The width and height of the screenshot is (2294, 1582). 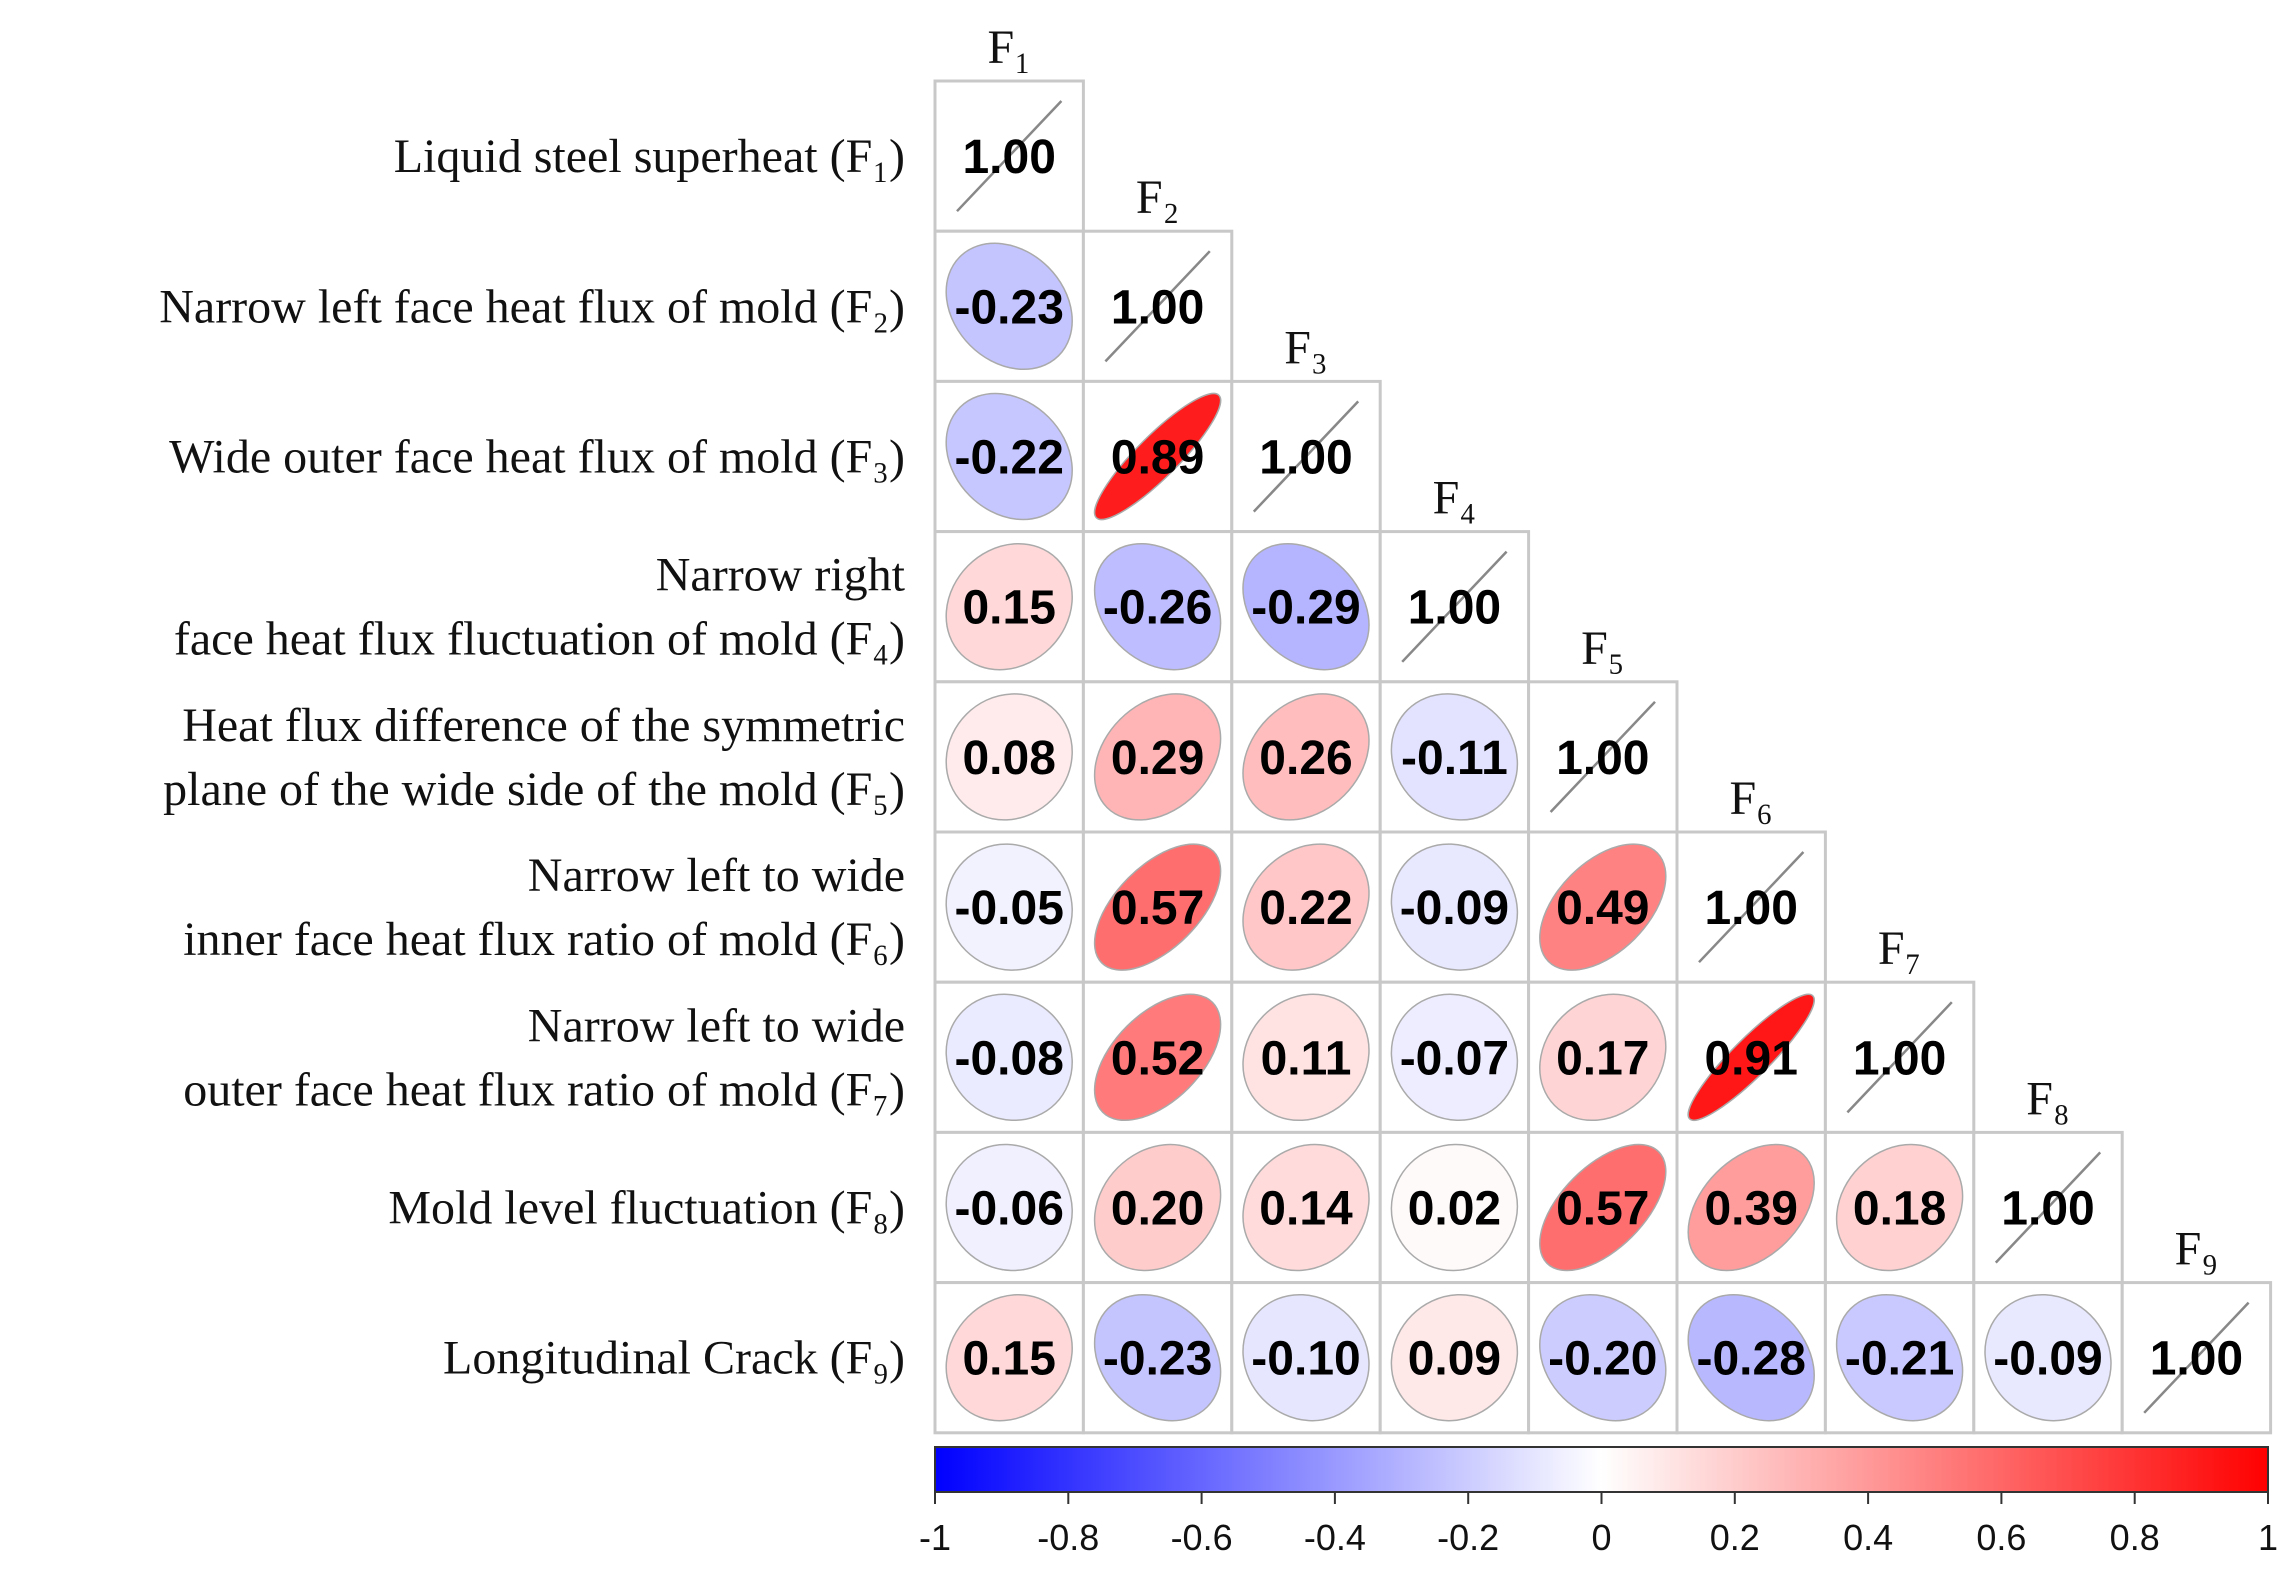 What do you see at coordinates (532, 306) in the screenshot?
I see `row-label-F2: Narrow left face heat flux of mold (F₂)` at bounding box center [532, 306].